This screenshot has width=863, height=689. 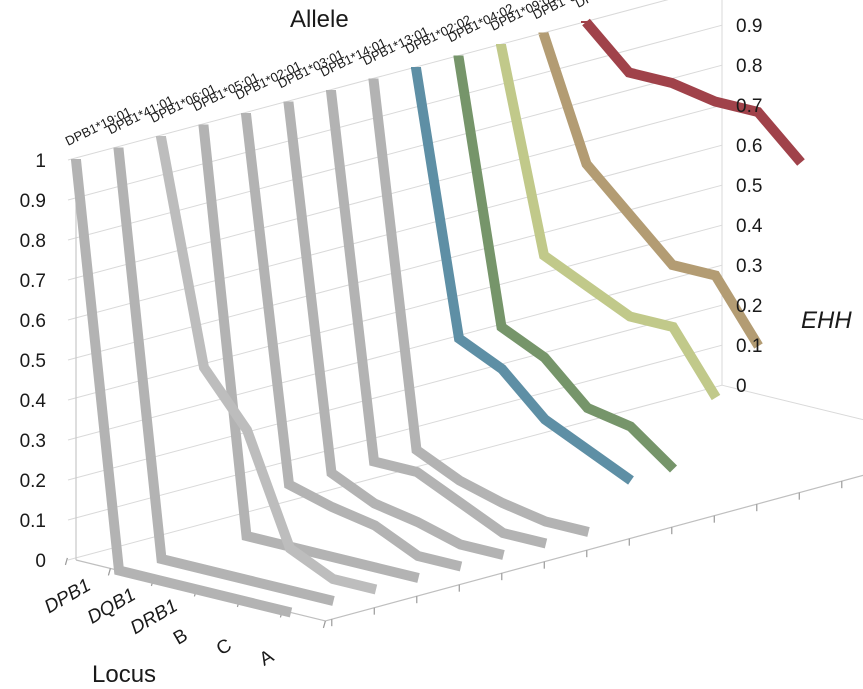 I want to click on floor-edge-right, so click(x=792, y=402).